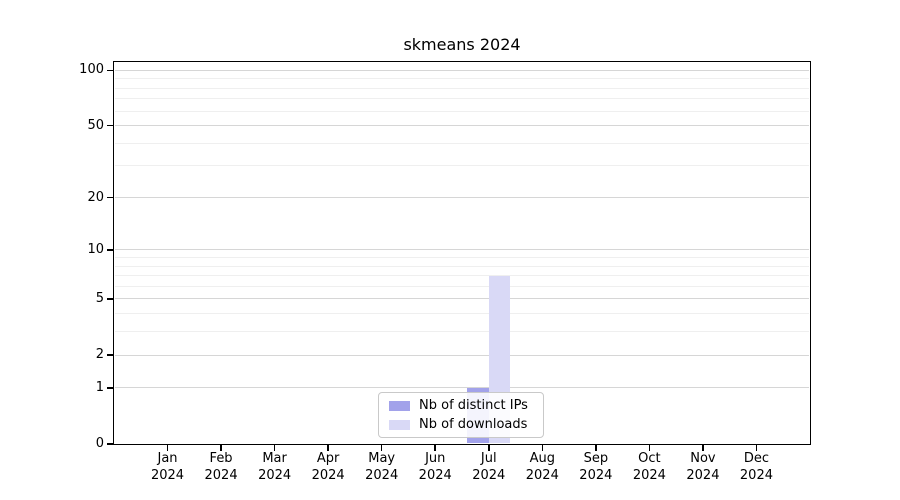 This screenshot has height=500, width=900. Describe the element at coordinates (399, 405) in the screenshot. I see `legend-swatch-distinct-ips` at that location.